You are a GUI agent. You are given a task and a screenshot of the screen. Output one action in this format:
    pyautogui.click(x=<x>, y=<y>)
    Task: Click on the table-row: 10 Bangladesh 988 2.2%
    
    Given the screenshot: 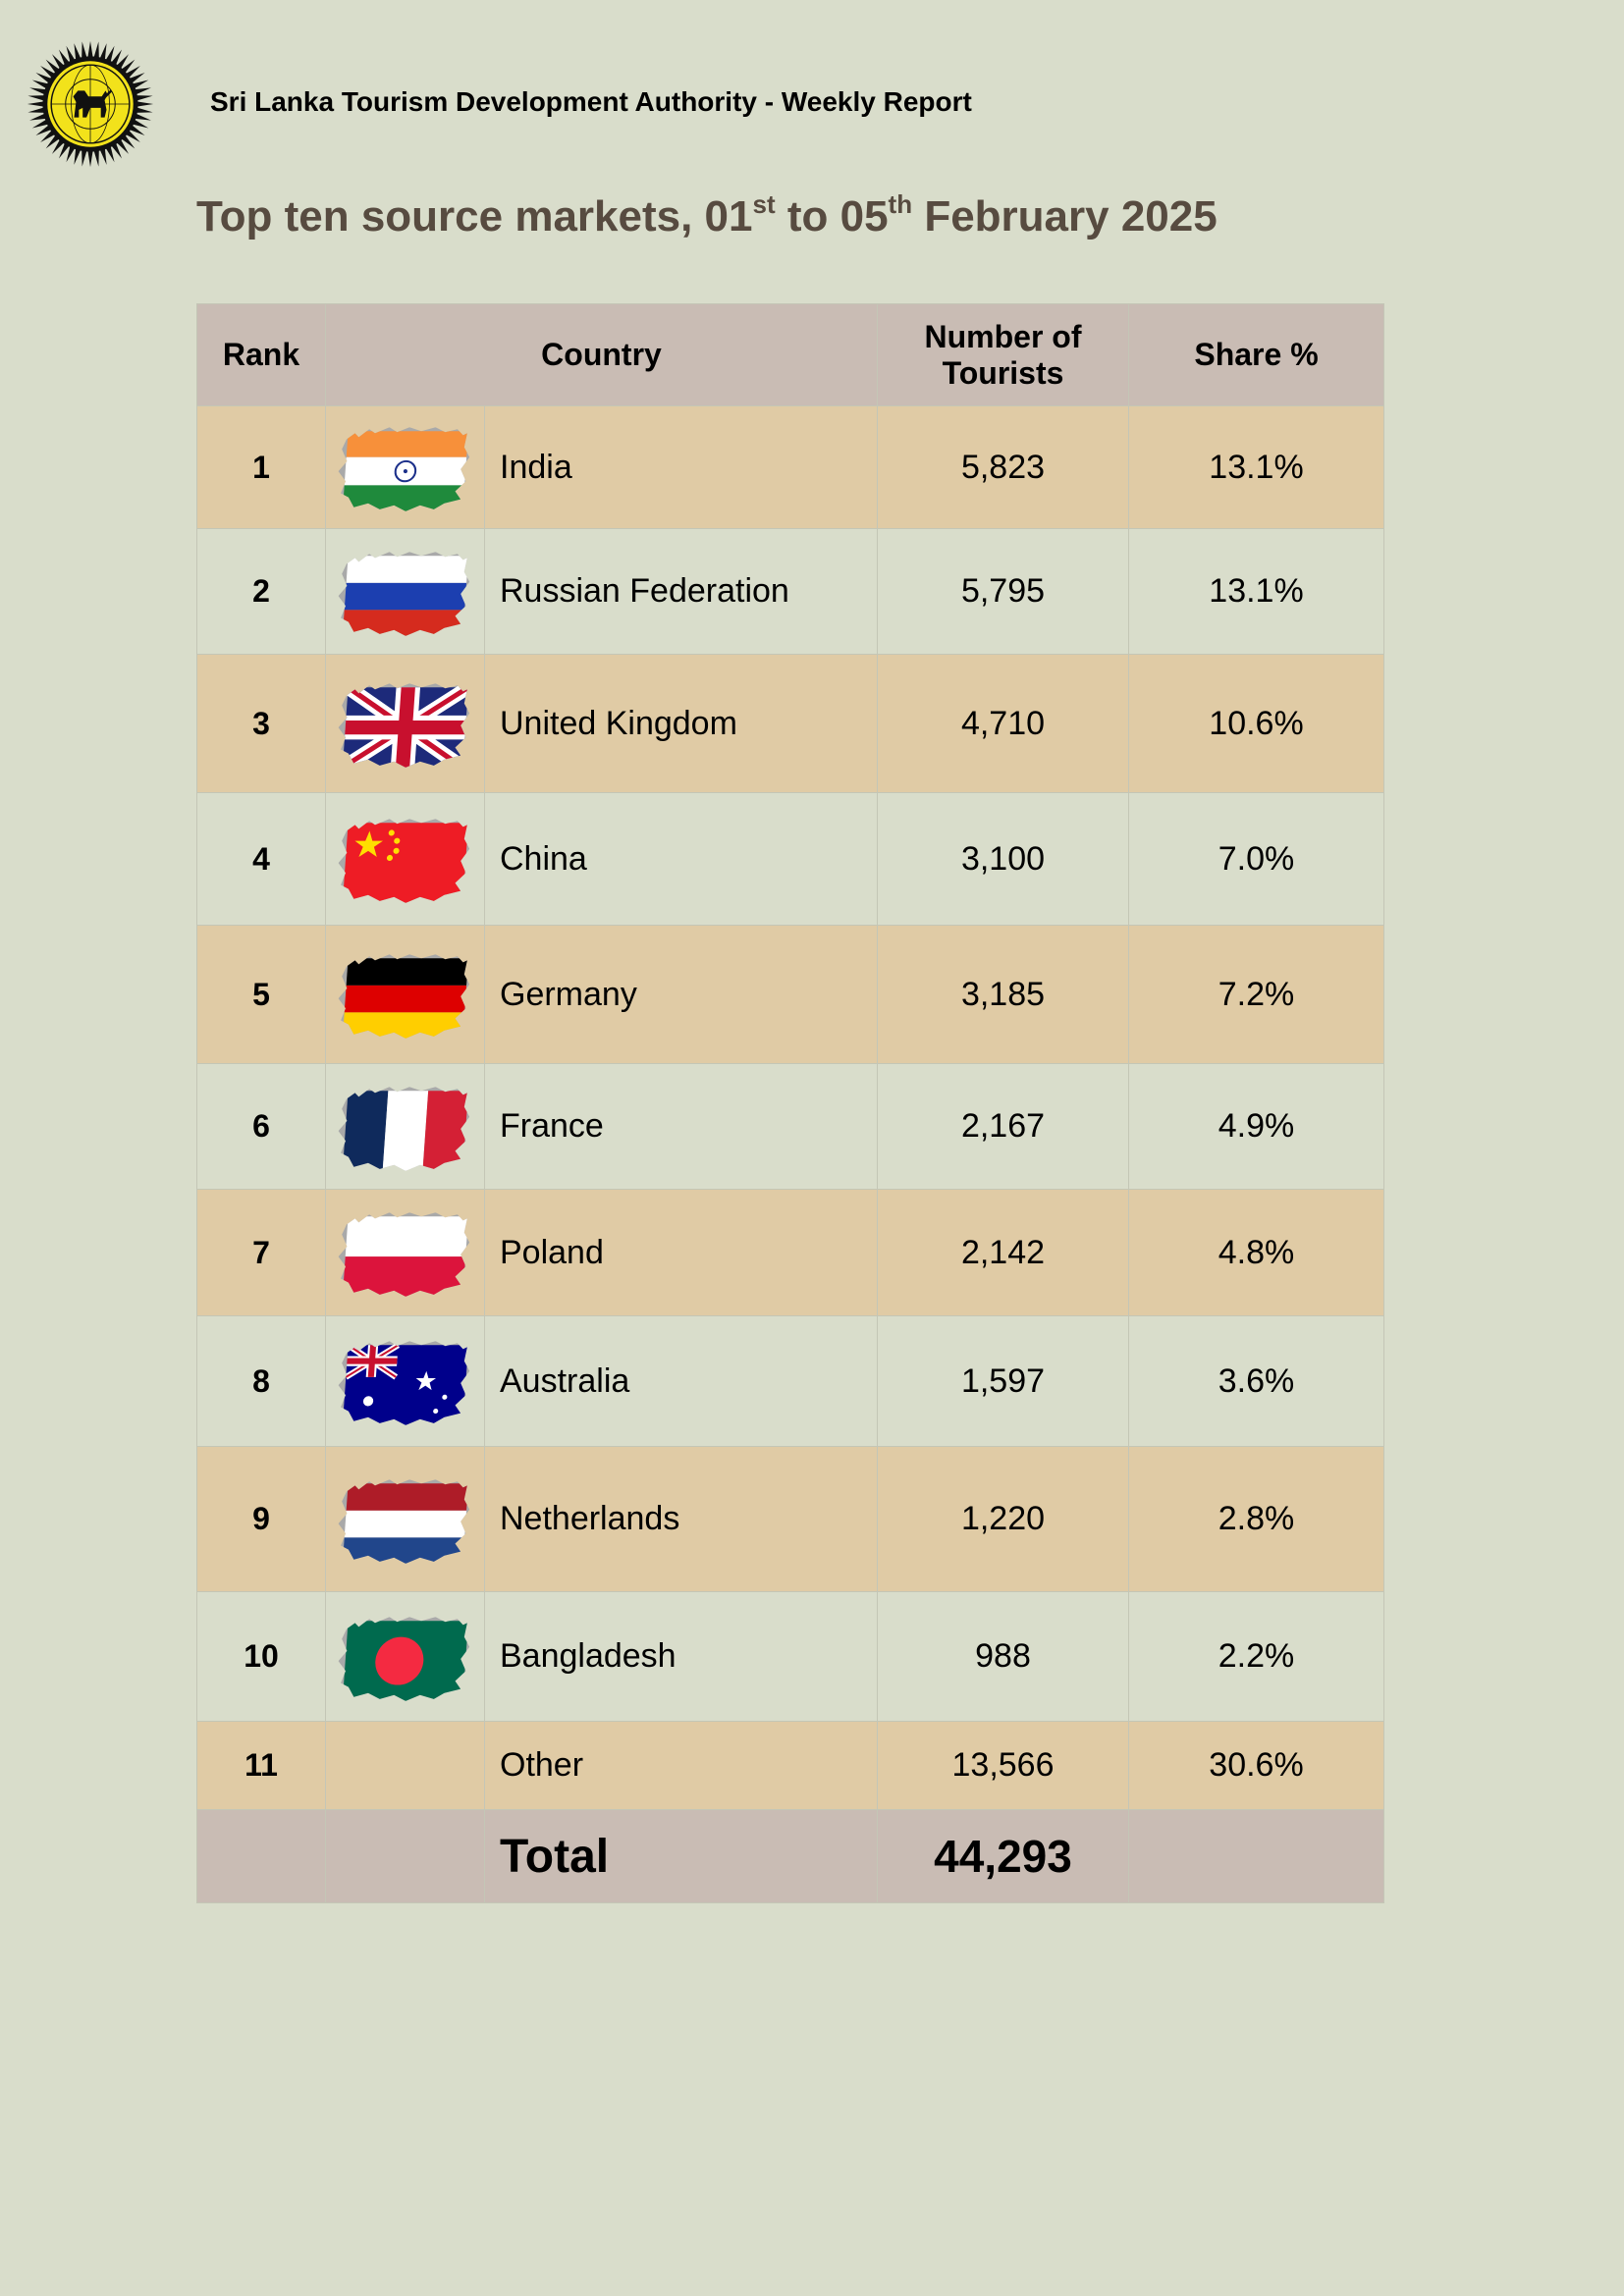 What is the action you would take?
    pyautogui.click(x=790, y=1656)
    